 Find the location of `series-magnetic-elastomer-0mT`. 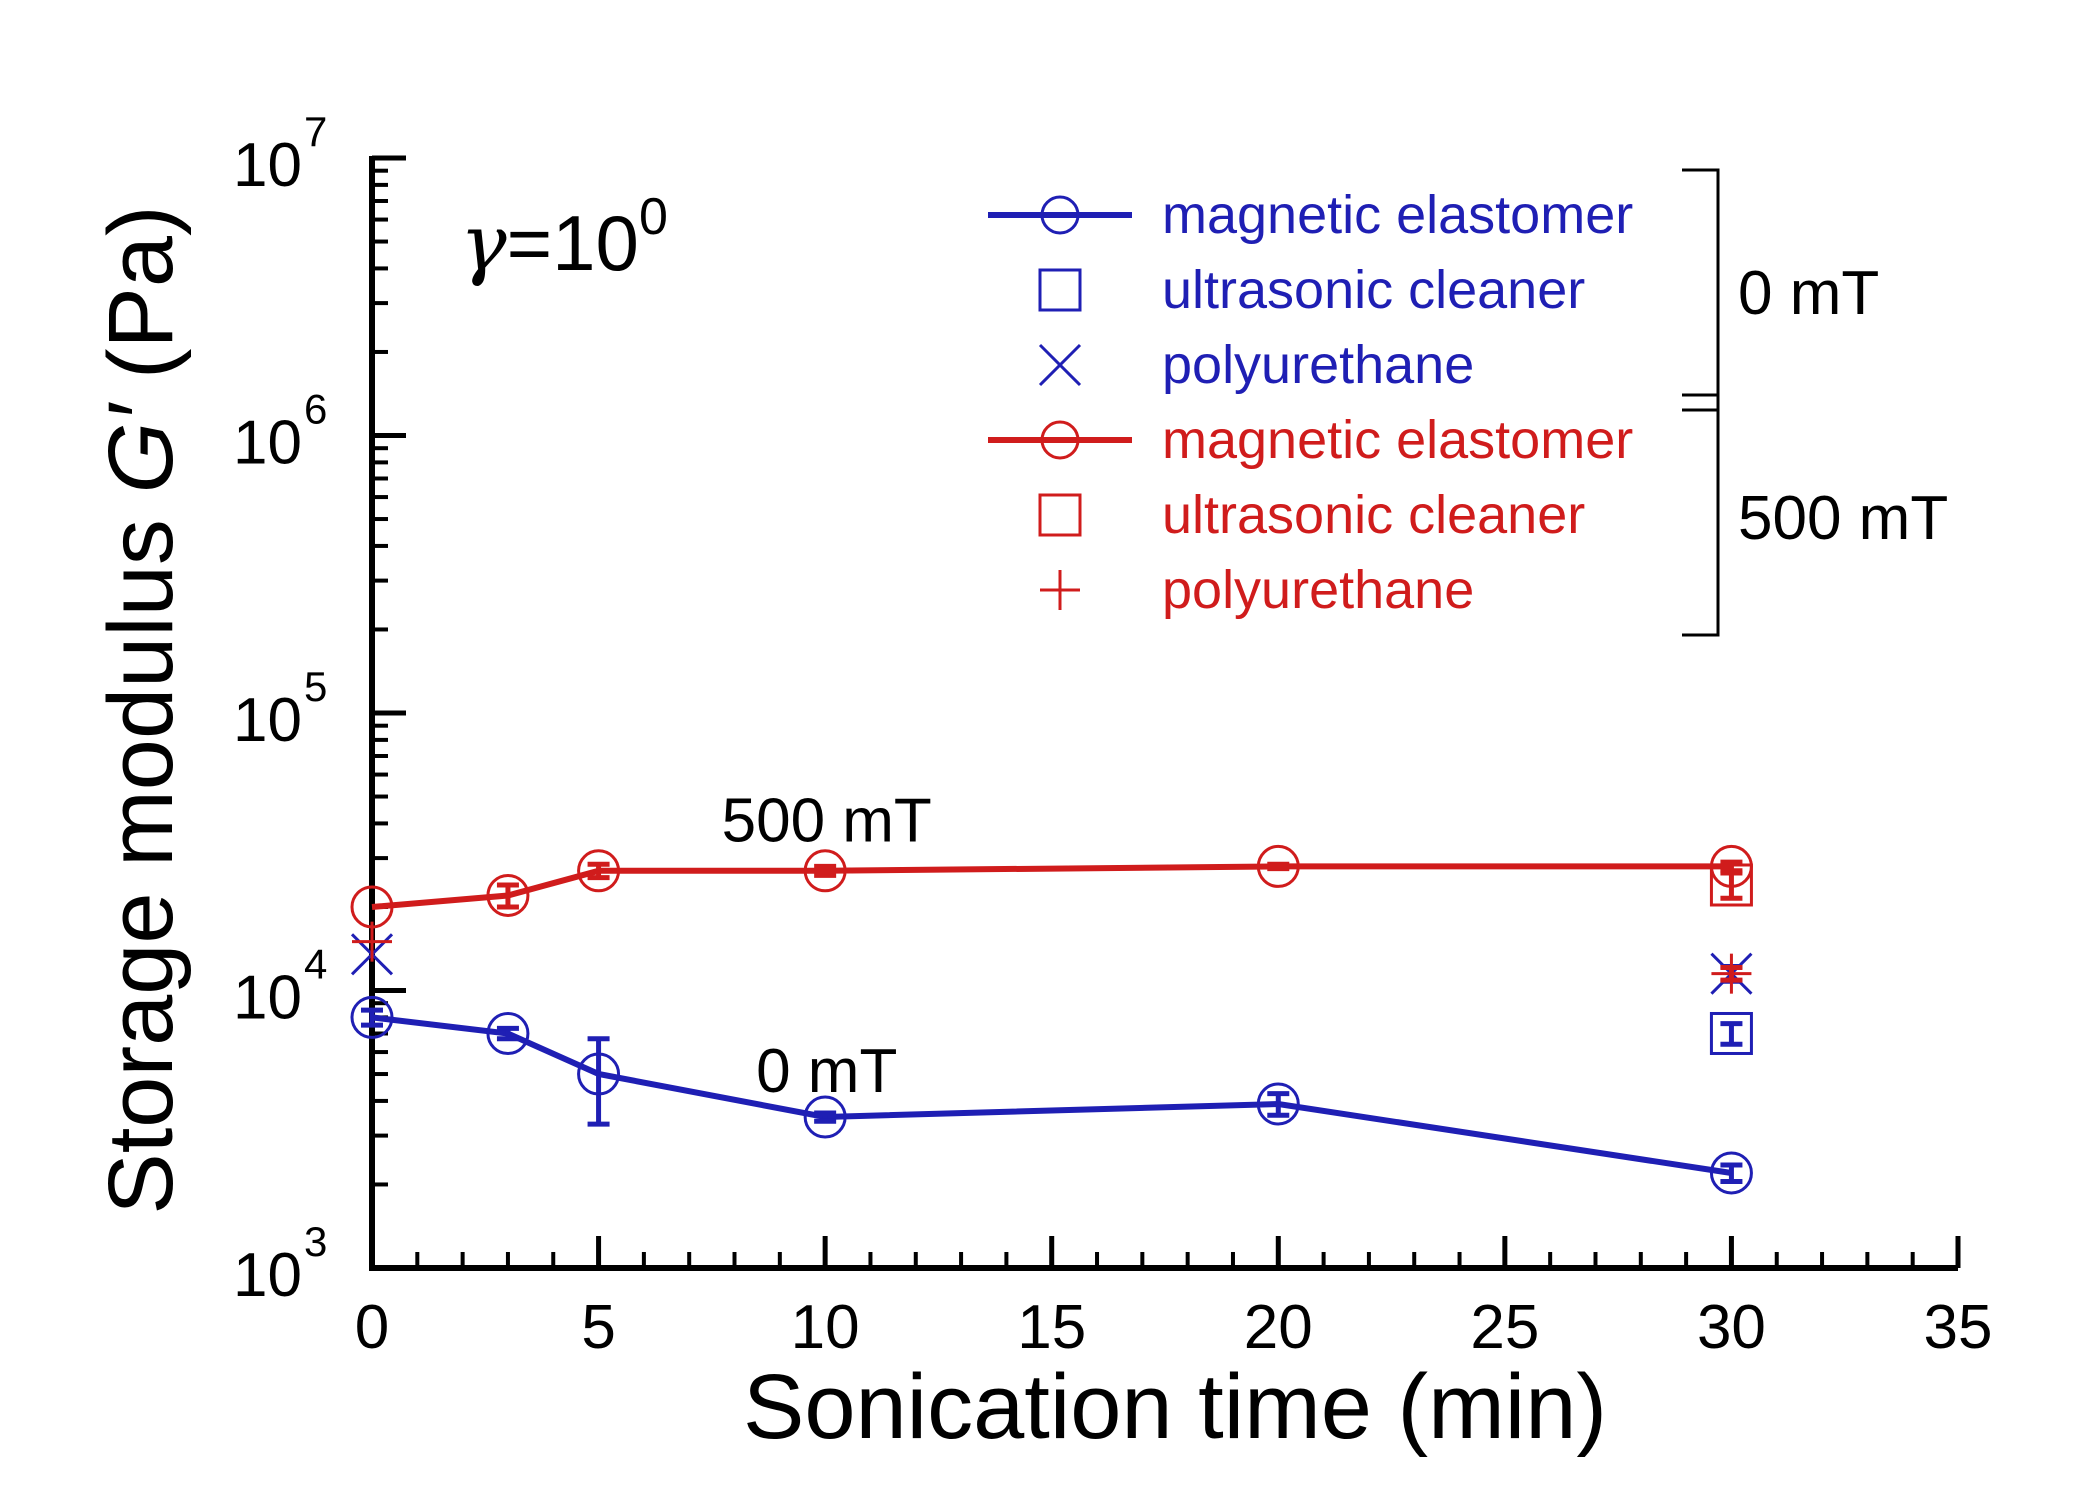

series-magnetic-elastomer-0mT is located at coordinates (1051, 1095).